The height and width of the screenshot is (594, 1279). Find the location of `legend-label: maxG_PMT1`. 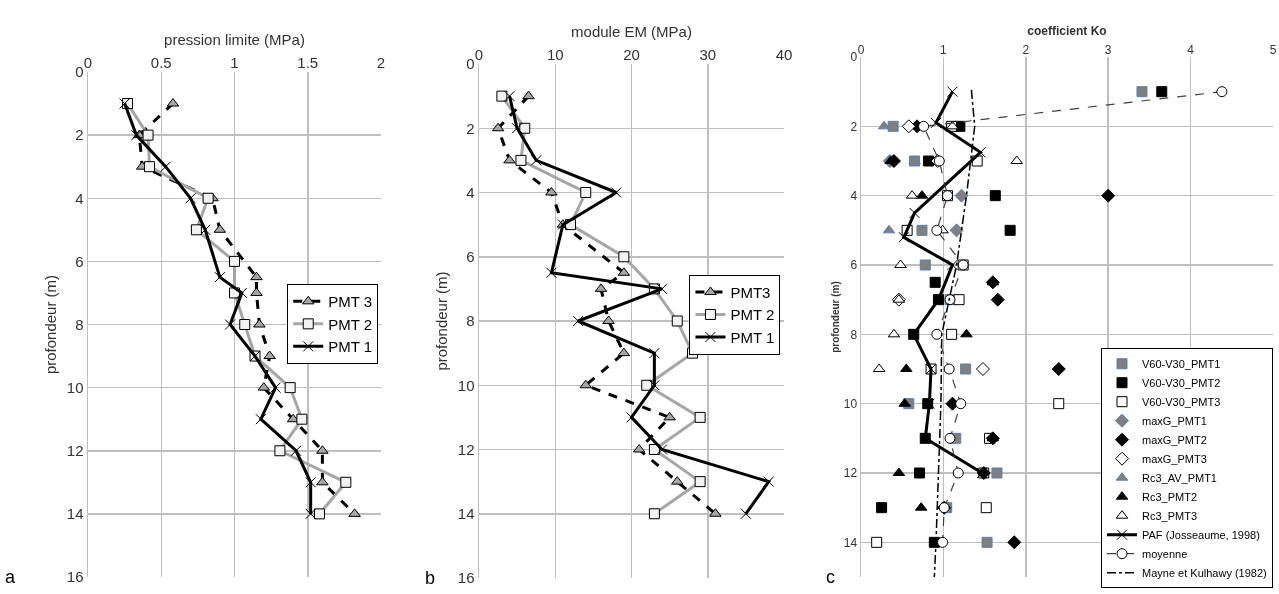

legend-label: maxG_PMT1 is located at coordinates (1174, 420).